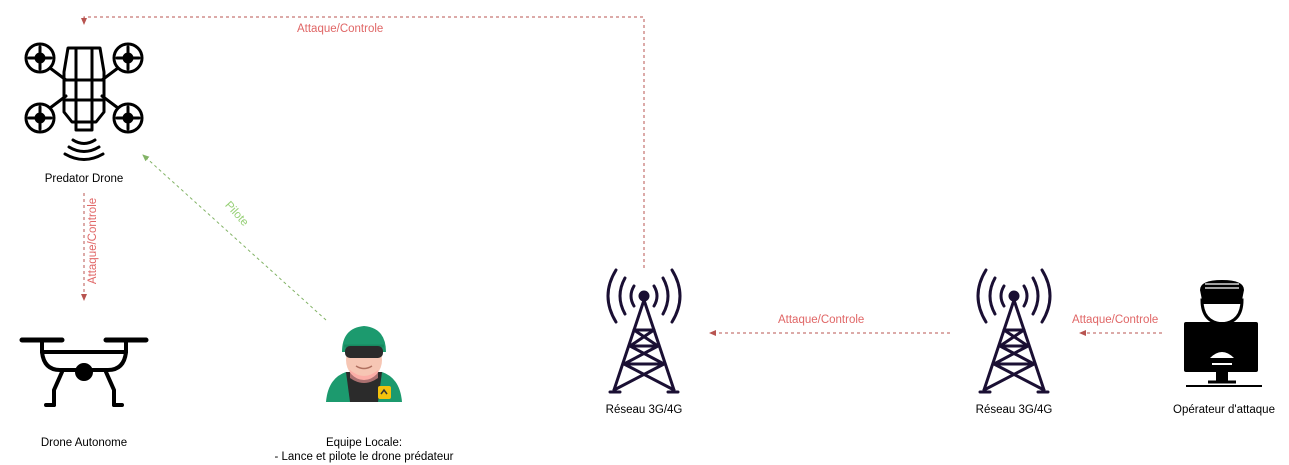  What do you see at coordinates (340, 29) in the screenshot?
I see `edge-label-top-link: Attaque/Controle` at bounding box center [340, 29].